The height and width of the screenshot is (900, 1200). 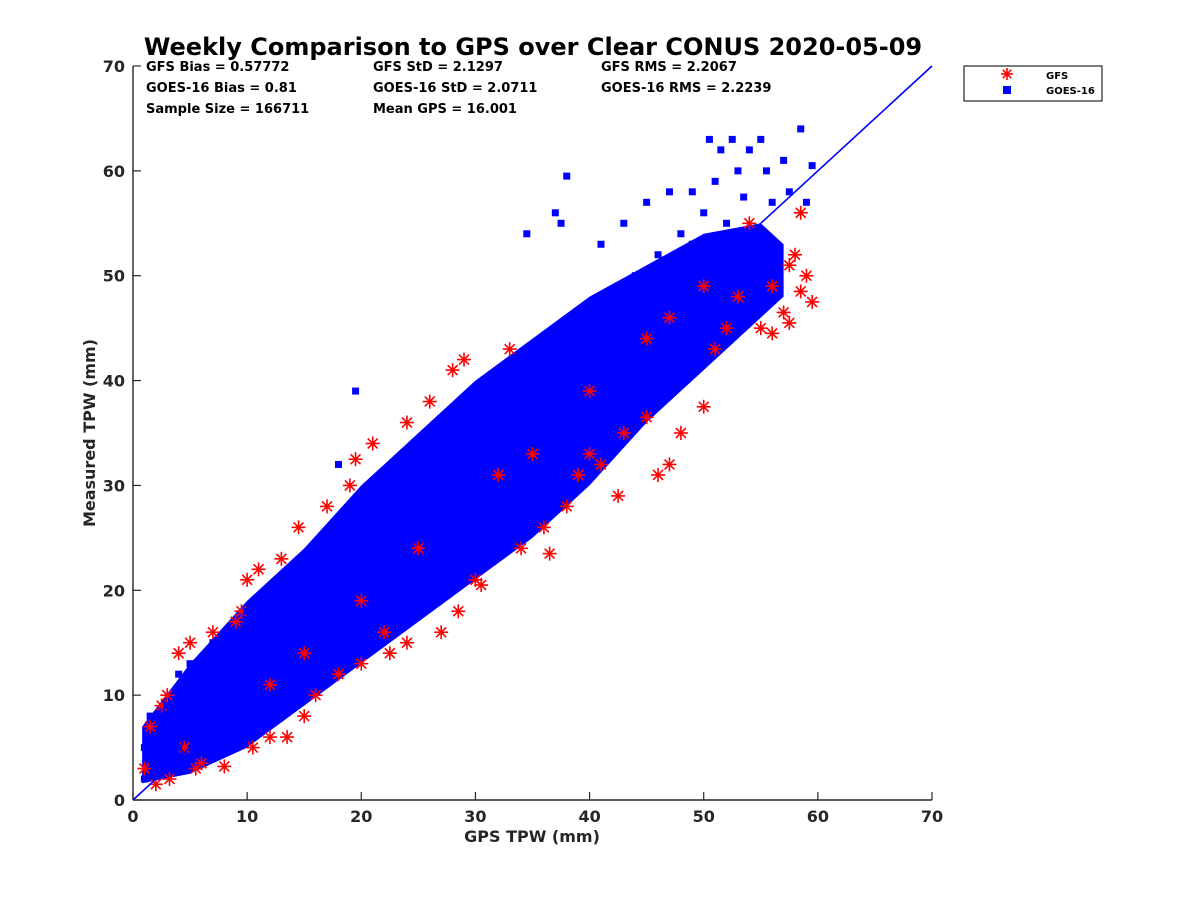 What do you see at coordinates (455, 88) in the screenshot?
I see `goes-std-text: GOES-16 StD = 2.0711` at bounding box center [455, 88].